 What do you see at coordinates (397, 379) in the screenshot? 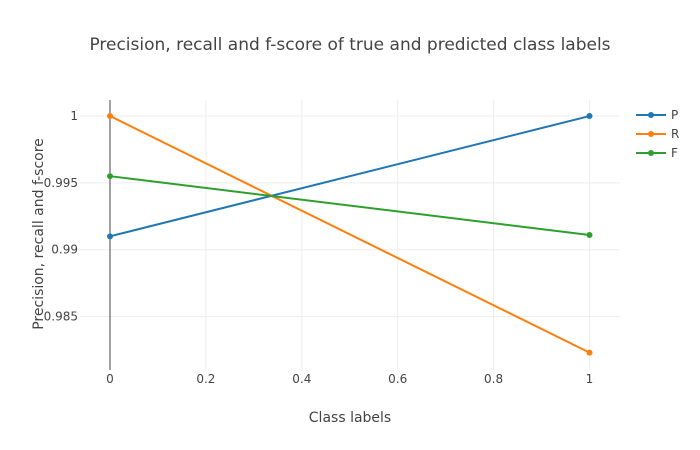
I see `x-tick-label: 0.6` at bounding box center [397, 379].